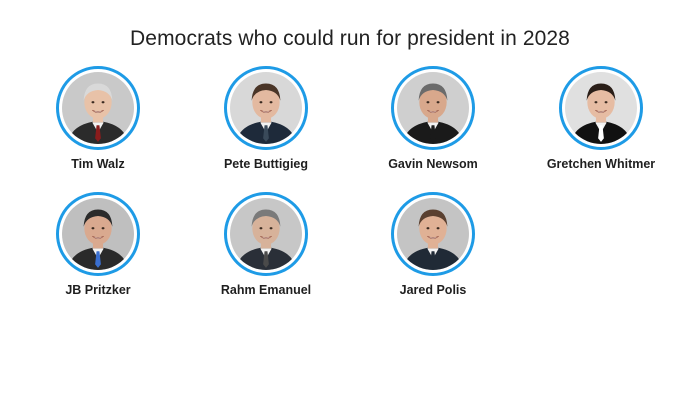 The width and height of the screenshot is (700, 400). Describe the element at coordinates (433, 164) in the screenshot. I see `candidate-name: Gavin Newsom` at that location.